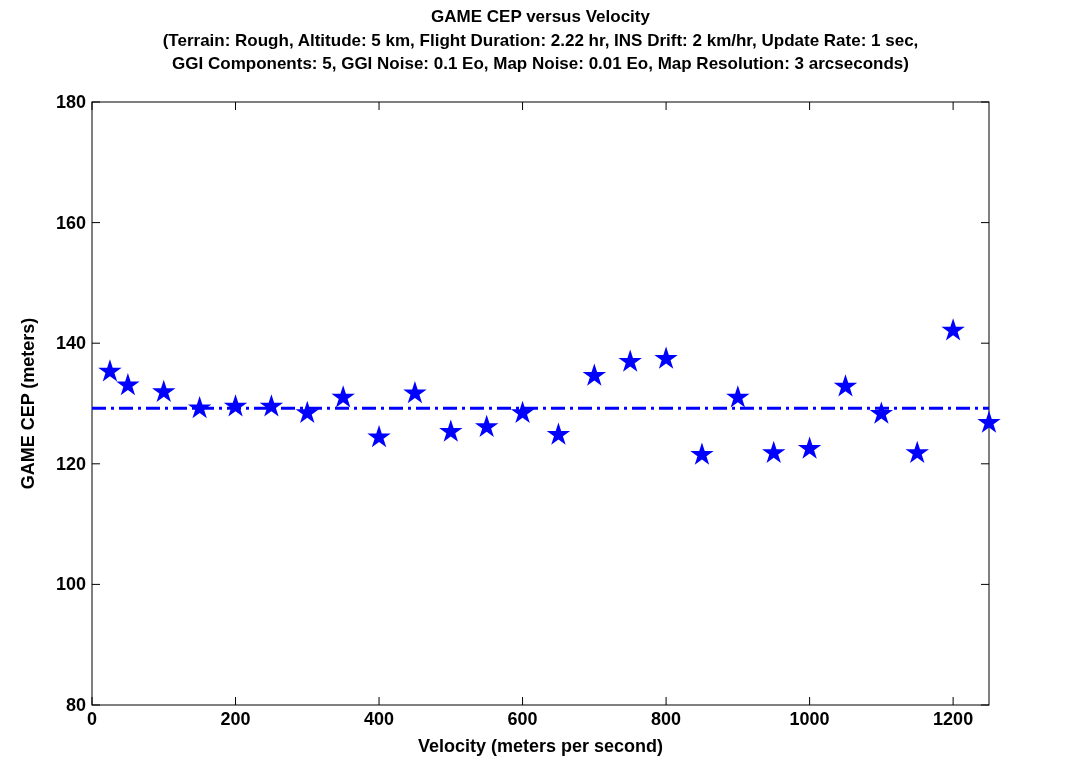  I want to click on x-tick-label: 600, so click(522, 719).